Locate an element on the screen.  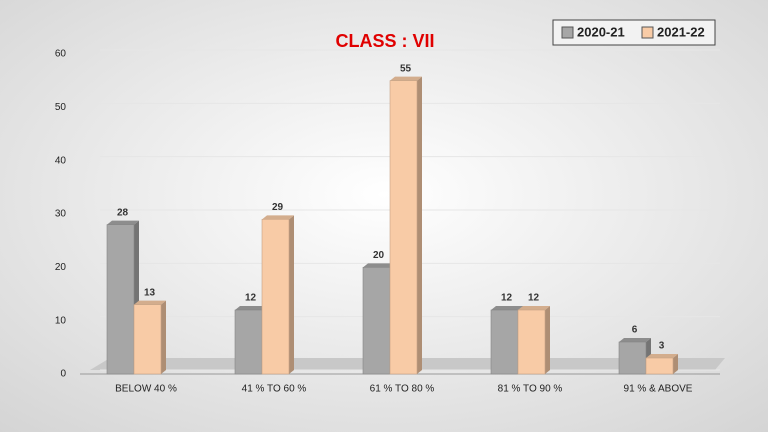
x-tick-label: BELOW 40 % is located at coordinates (146, 389).